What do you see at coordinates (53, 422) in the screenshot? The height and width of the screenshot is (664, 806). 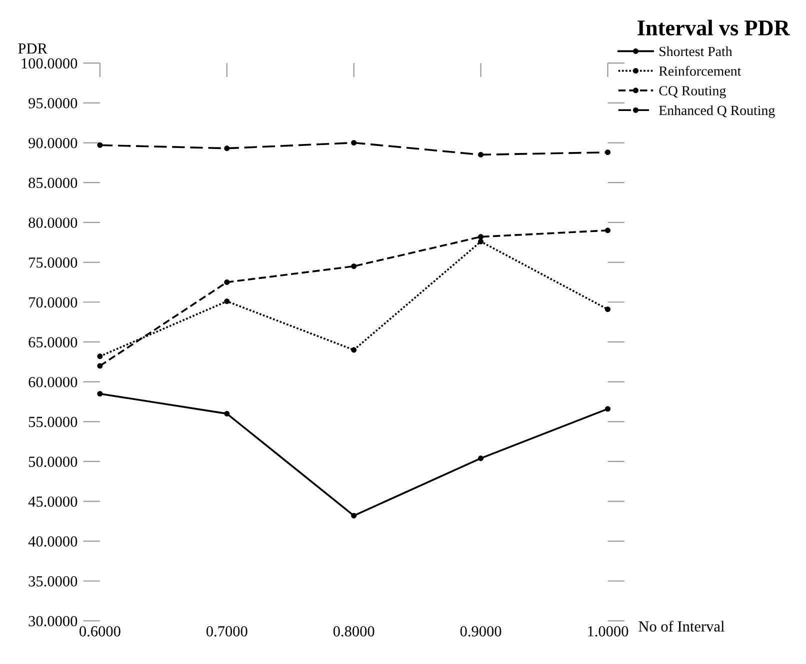 I see `y-tick-label: 55.0000` at bounding box center [53, 422].